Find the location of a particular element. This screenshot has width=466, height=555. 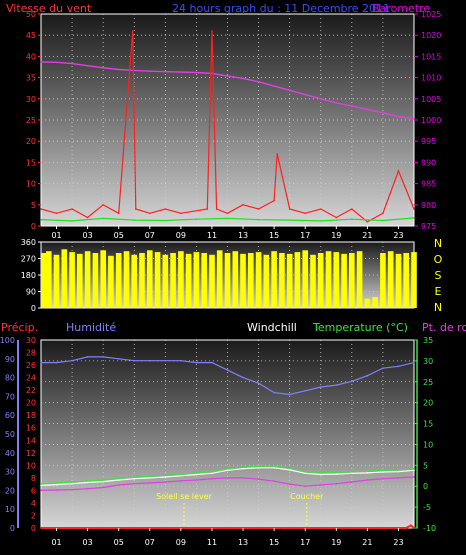

precip-tick-label: 18 is located at coordinates (31, 415).